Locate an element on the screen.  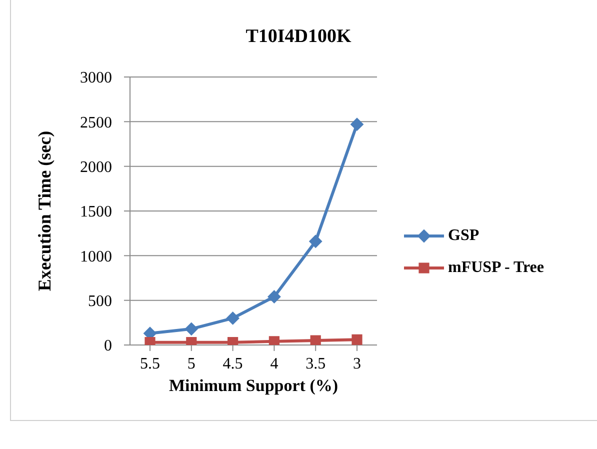
x-tick-label: 4 is located at coordinates (274, 363).